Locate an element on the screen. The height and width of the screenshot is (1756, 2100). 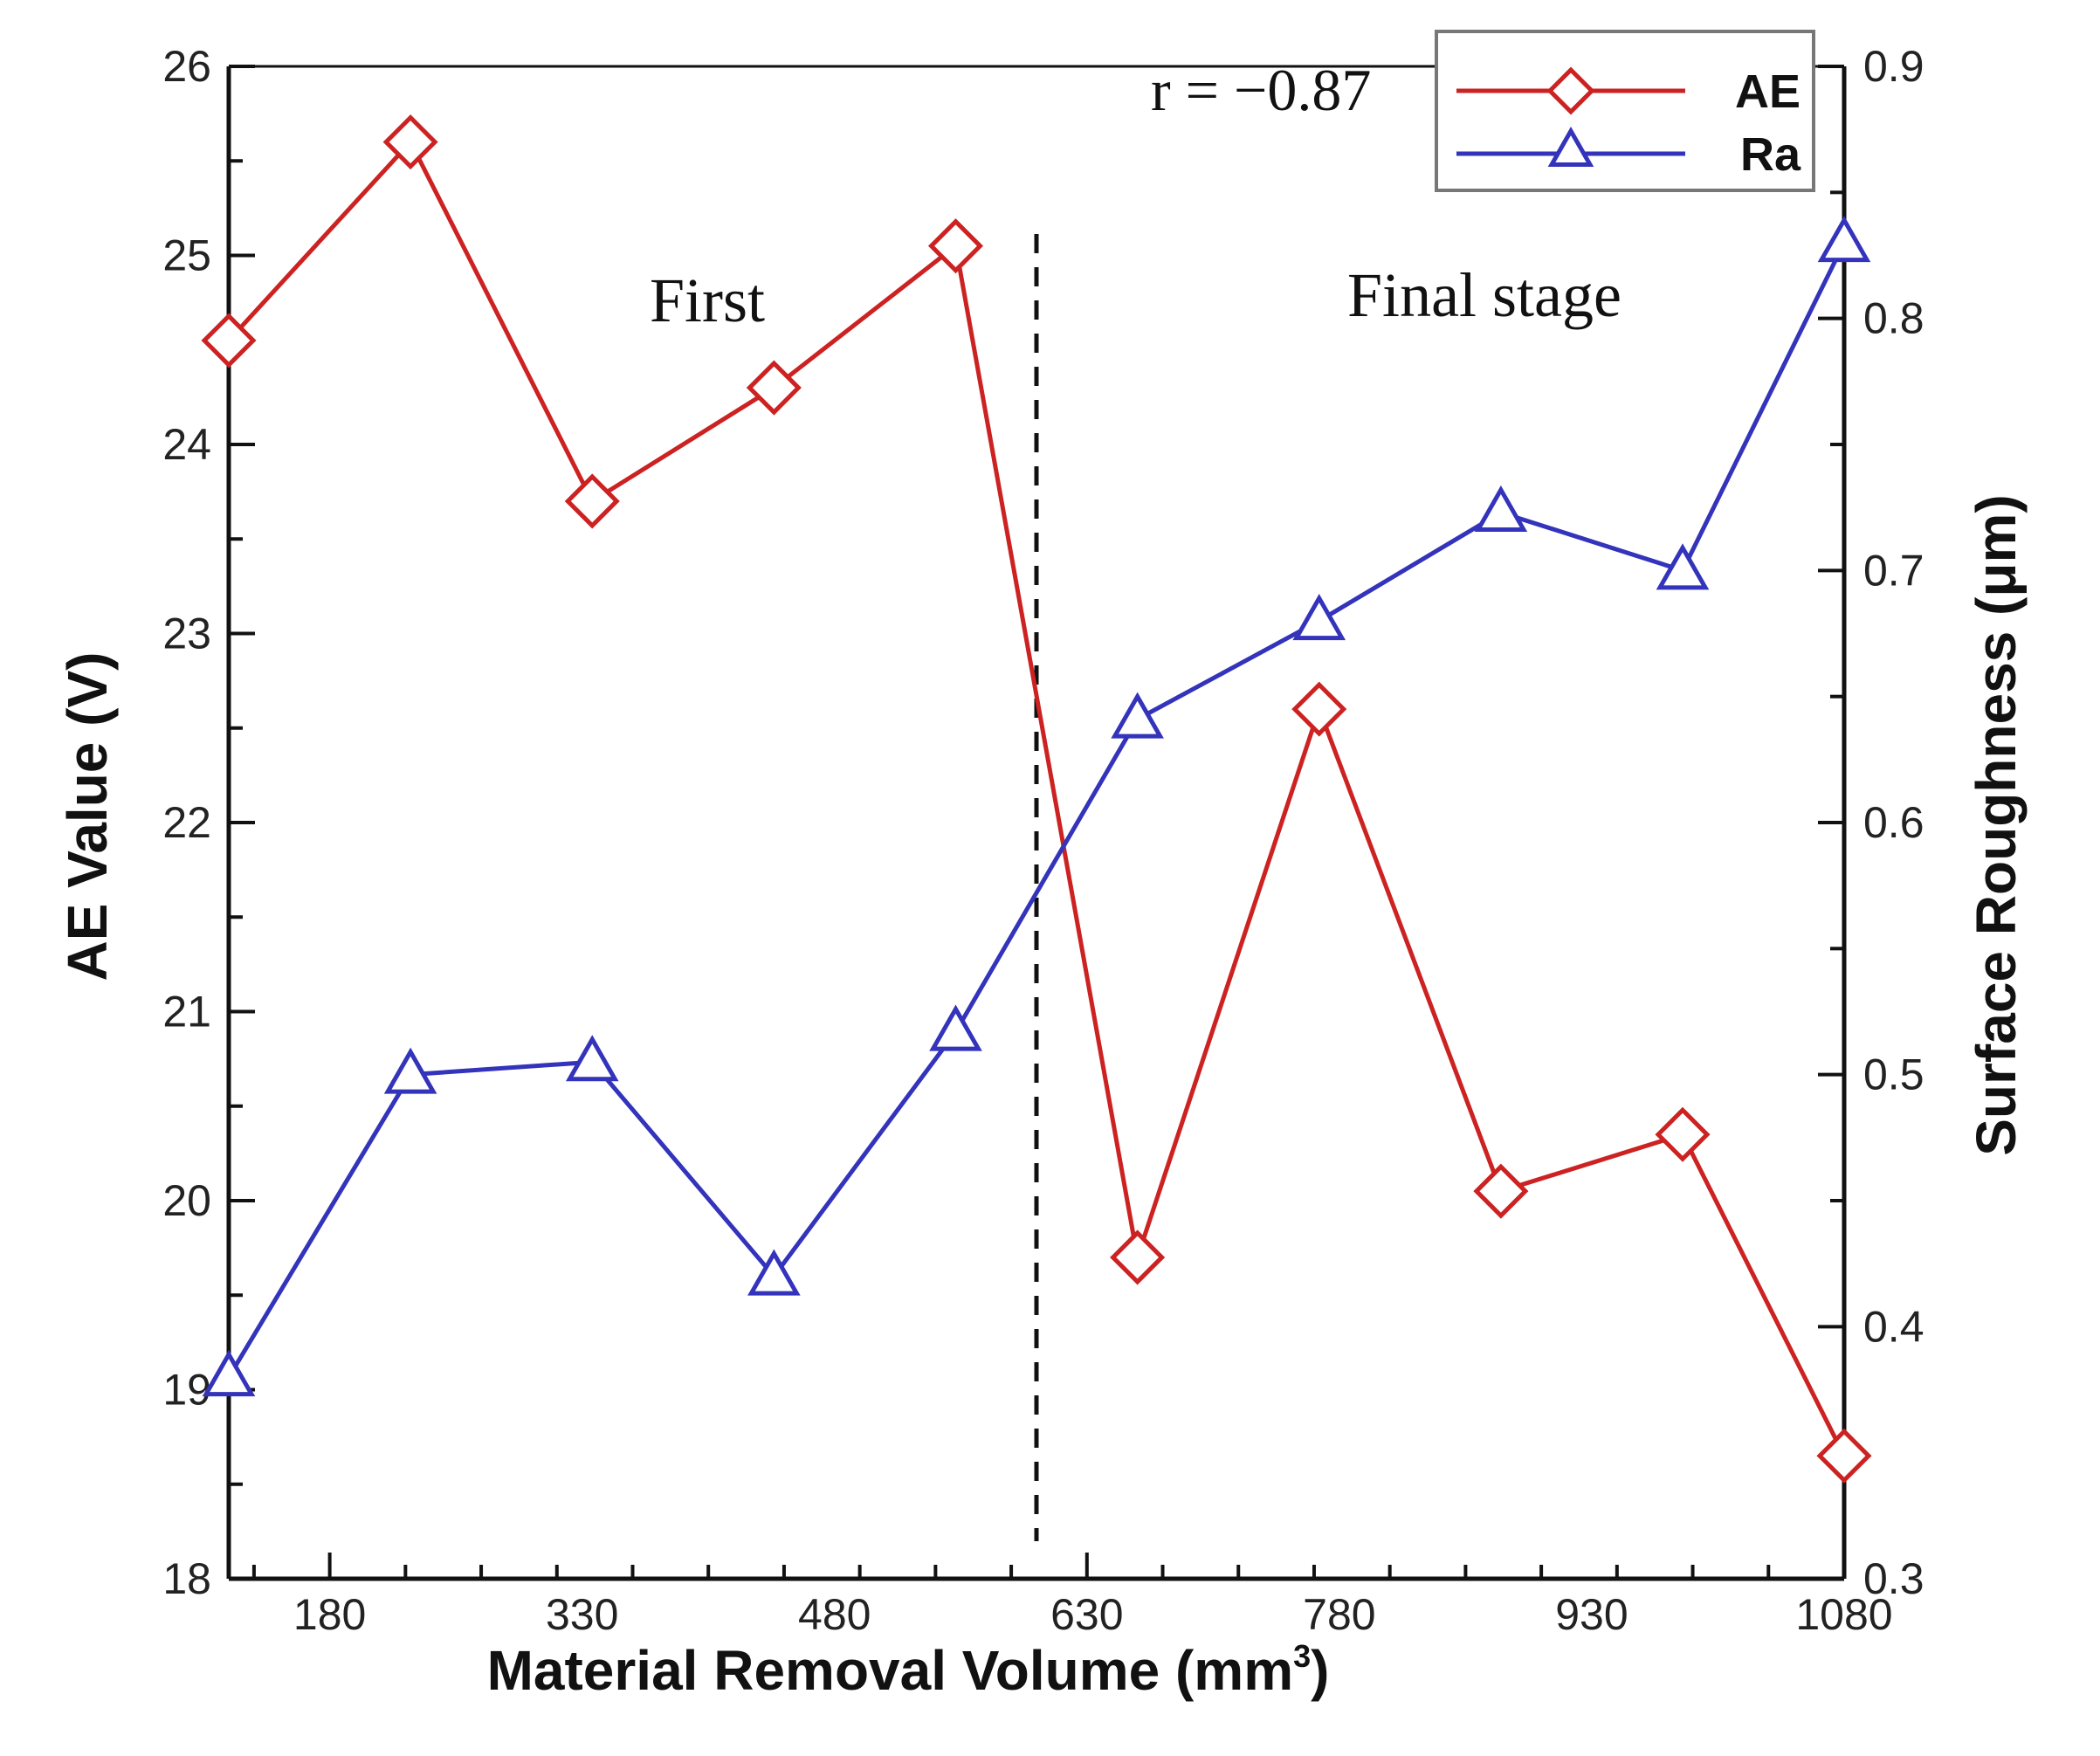
right-y-tick-label: 0.5 is located at coordinates (1893, 1074).